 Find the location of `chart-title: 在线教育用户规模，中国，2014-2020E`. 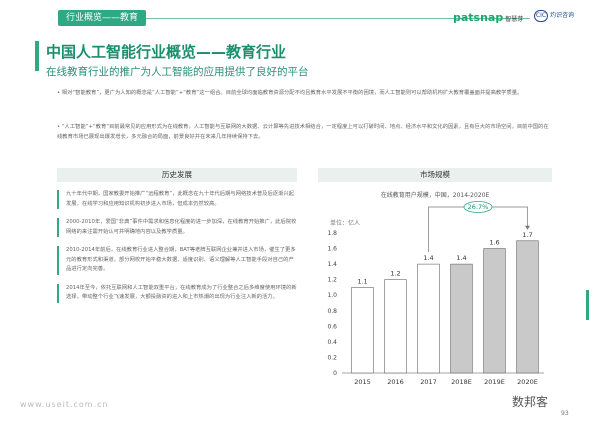

chart-title: 在线教育用户规模，中国，2014-2020E is located at coordinates (435, 195).